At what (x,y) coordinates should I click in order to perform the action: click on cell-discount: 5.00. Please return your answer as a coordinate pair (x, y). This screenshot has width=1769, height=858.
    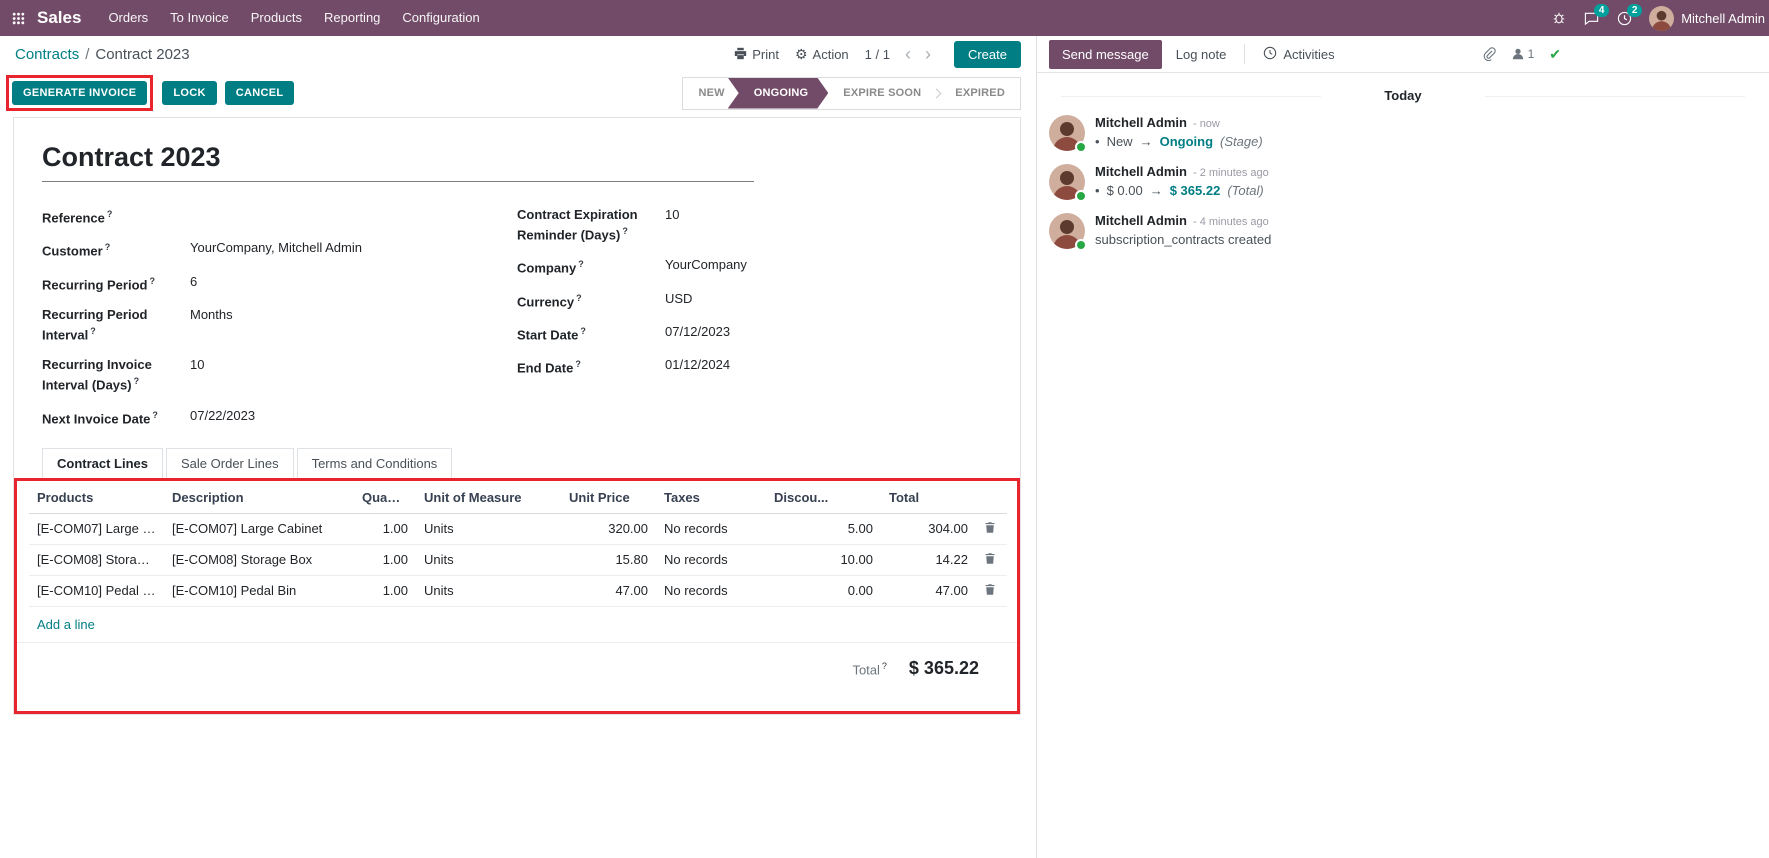
    Looking at the image, I should click on (823, 529).